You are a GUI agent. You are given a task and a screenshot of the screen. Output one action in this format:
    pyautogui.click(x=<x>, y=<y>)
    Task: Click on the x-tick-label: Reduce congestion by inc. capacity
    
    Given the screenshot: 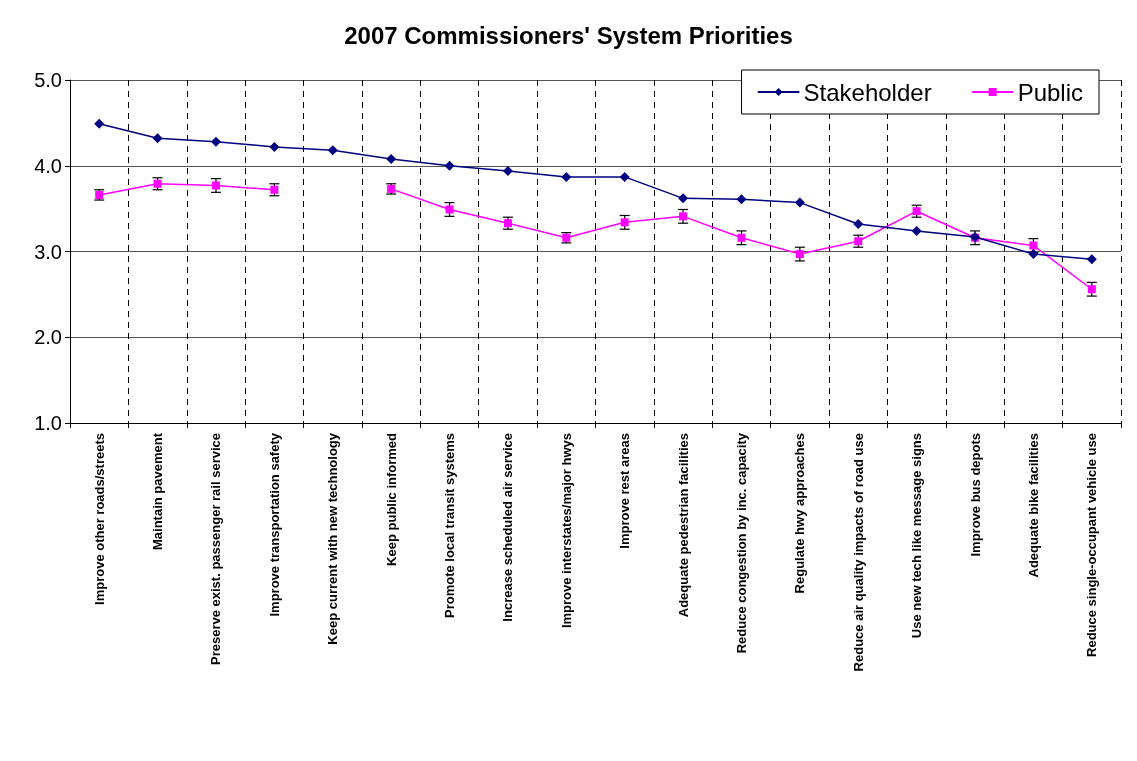 What is the action you would take?
    pyautogui.click(x=741, y=543)
    